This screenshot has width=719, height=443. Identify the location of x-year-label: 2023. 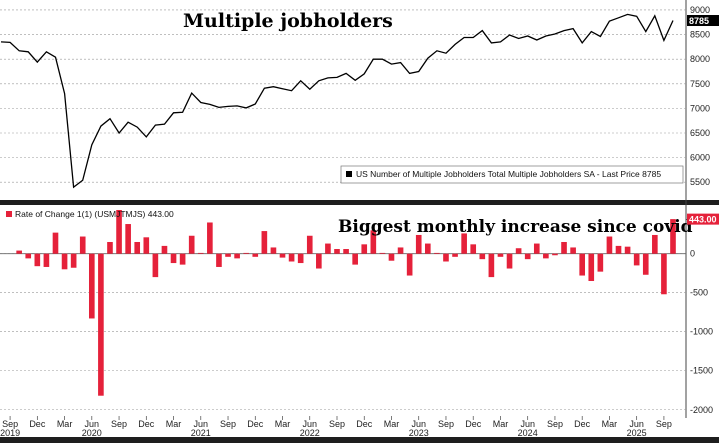
(419, 433).